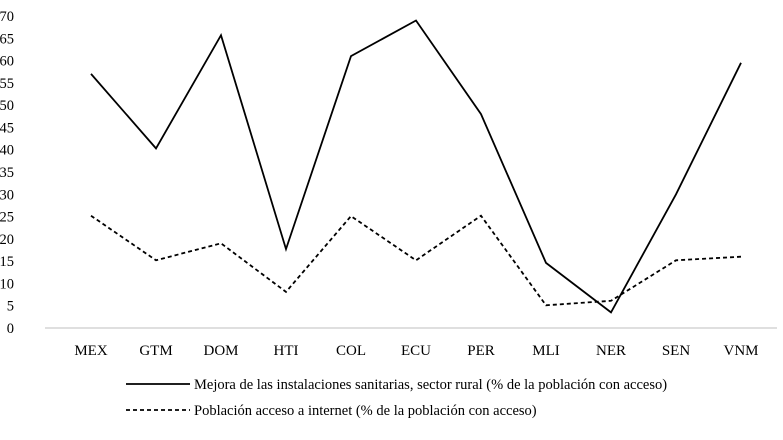 The height and width of the screenshot is (440, 783). I want to click on x-tick-label: DOM, so click(220, 351).